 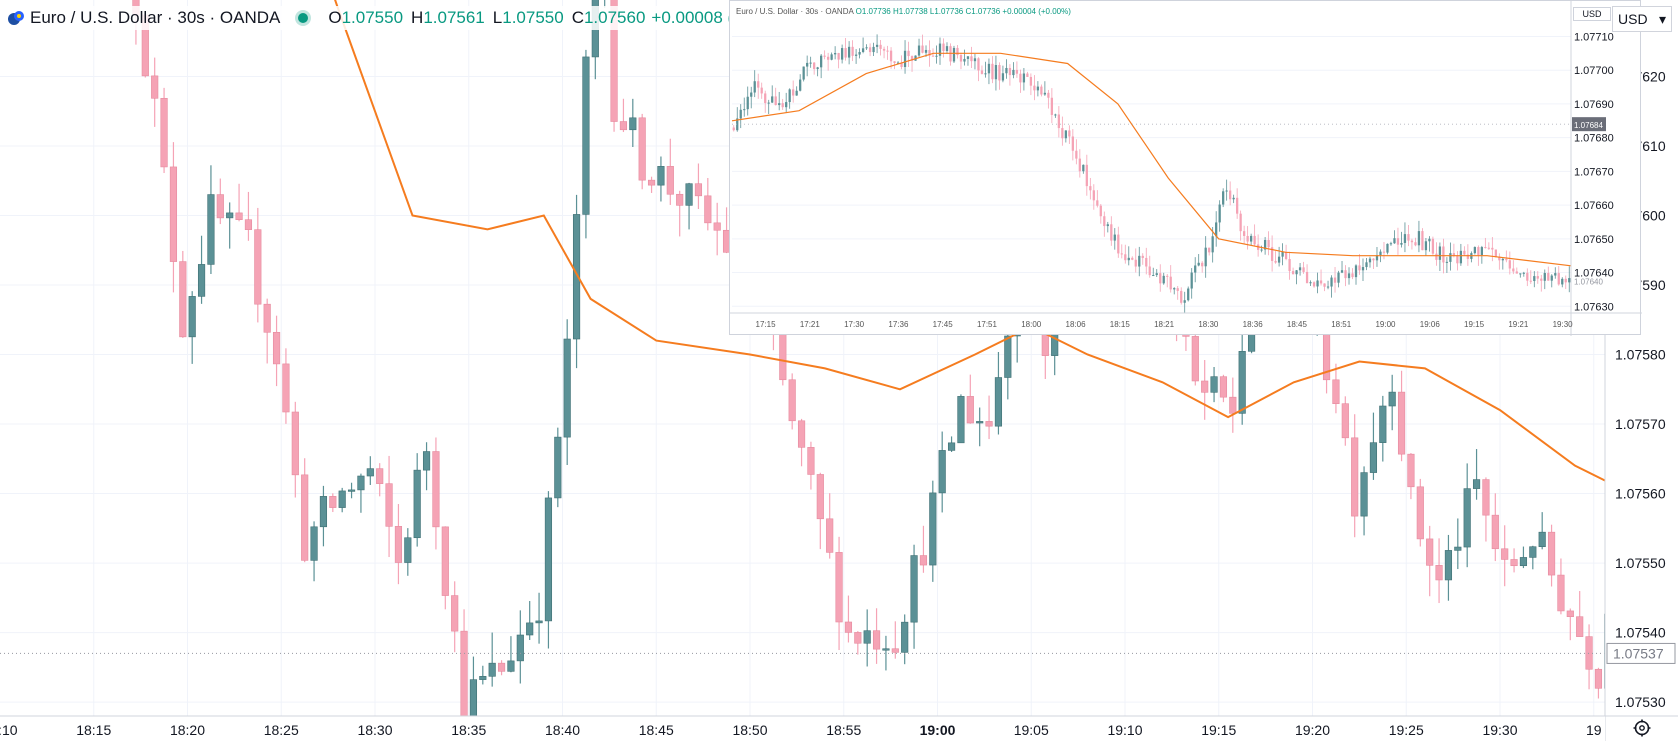 What do you see at coordinates (898, 324) in the screenshot?
I see `inset-time-tick-label: 17:36` at bounding box center [898, 324].